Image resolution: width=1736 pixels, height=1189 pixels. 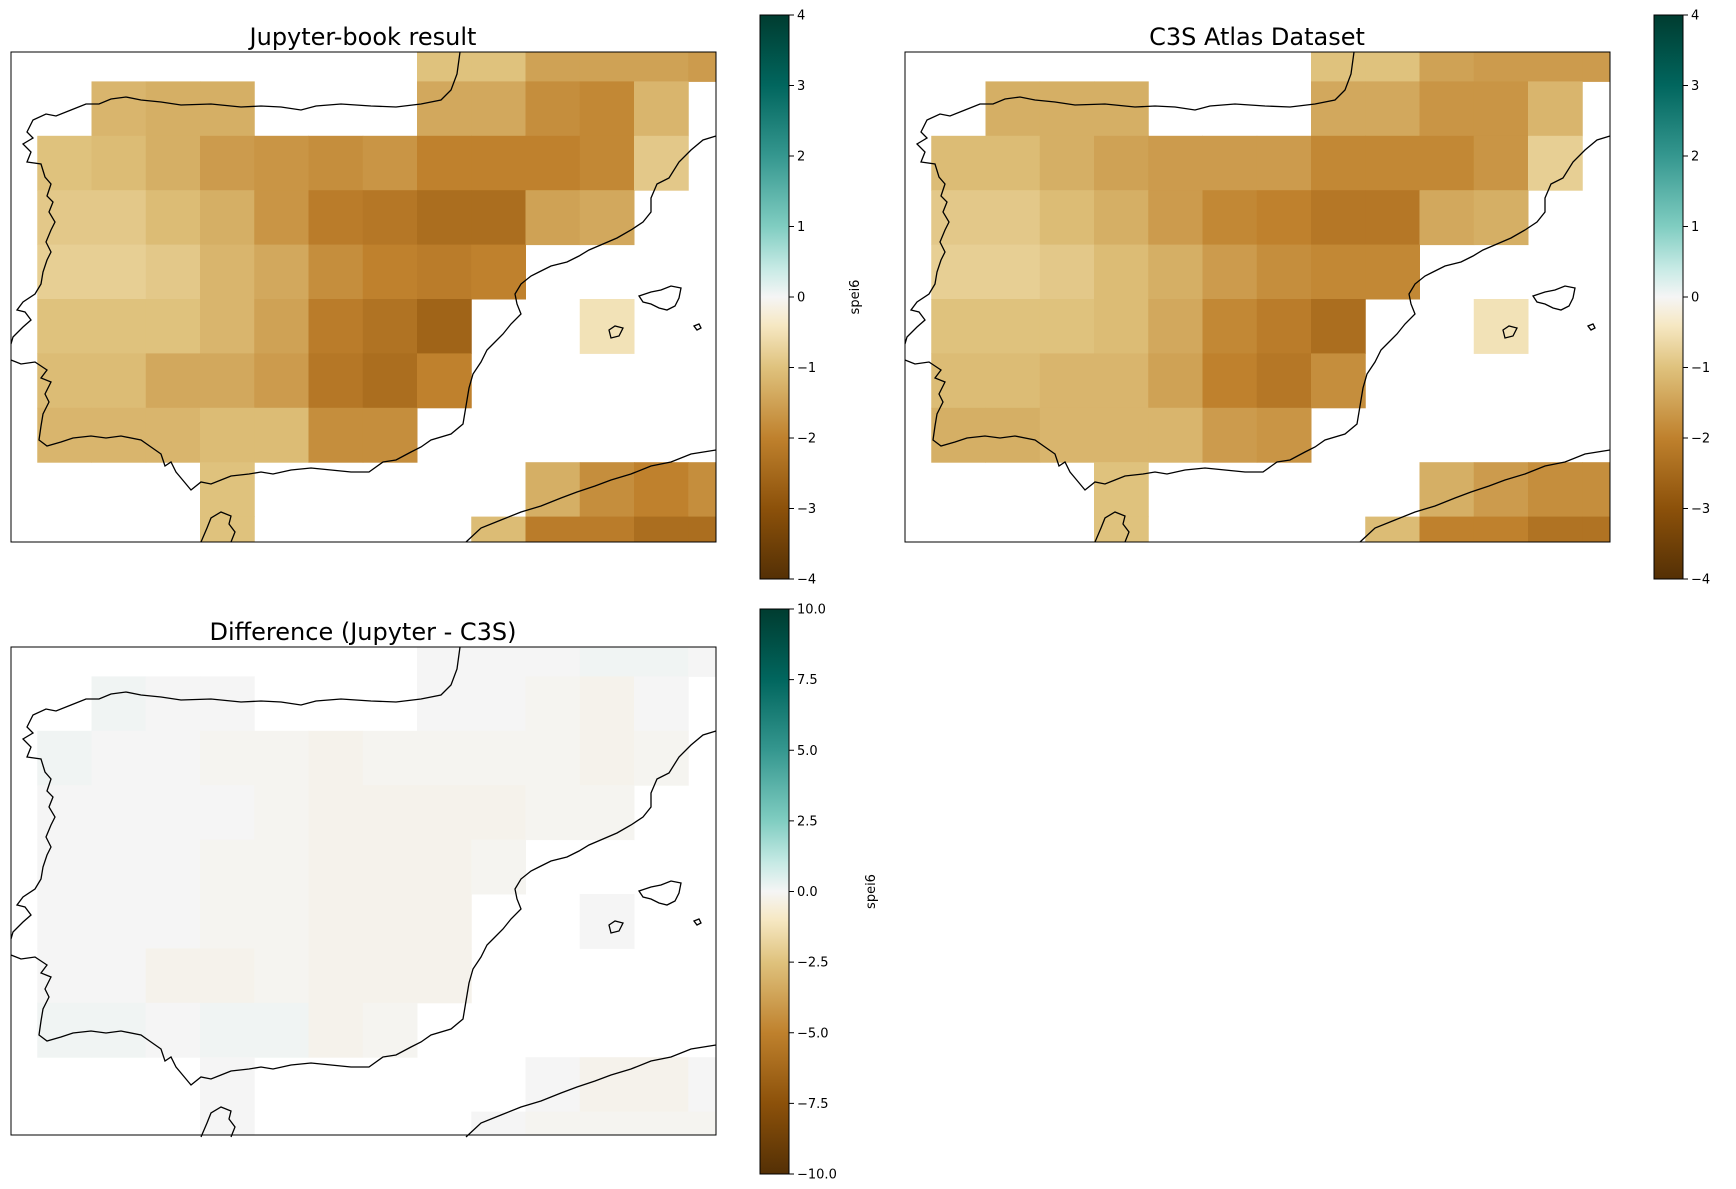 I want to click on colorbar-tick-label: −5.0, so click(x=813, y=1033).